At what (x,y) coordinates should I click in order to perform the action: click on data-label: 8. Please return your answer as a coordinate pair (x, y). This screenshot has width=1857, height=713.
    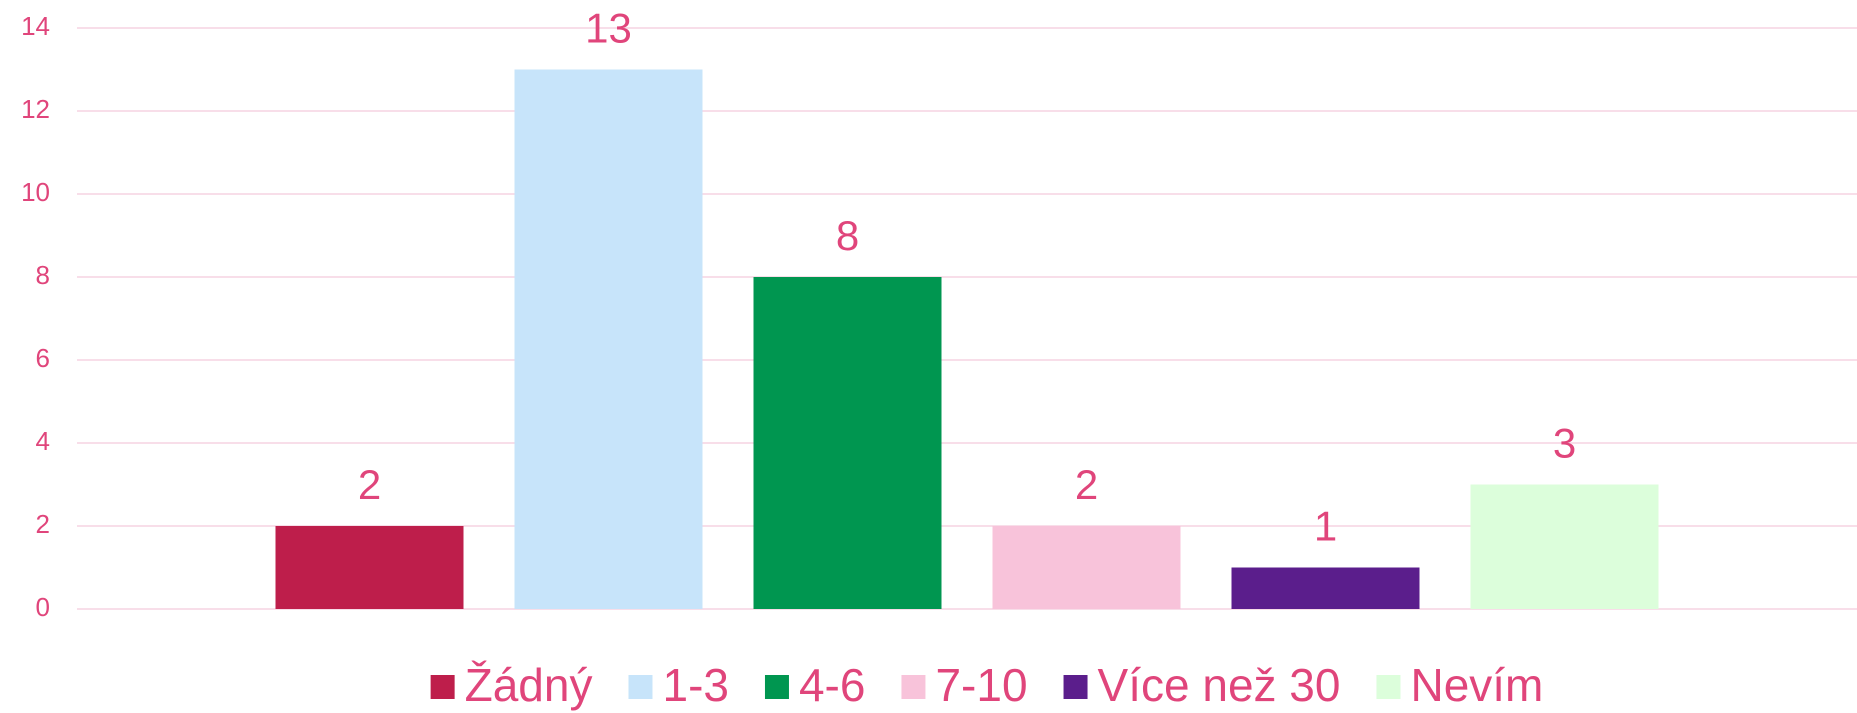
    Looking at the image, I should click on (847, 235).